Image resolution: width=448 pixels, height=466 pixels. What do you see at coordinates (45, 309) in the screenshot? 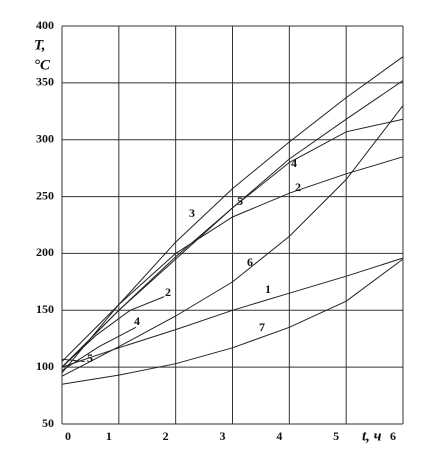
I see `y-tick-label: 150` at bounding box center [45, 309].